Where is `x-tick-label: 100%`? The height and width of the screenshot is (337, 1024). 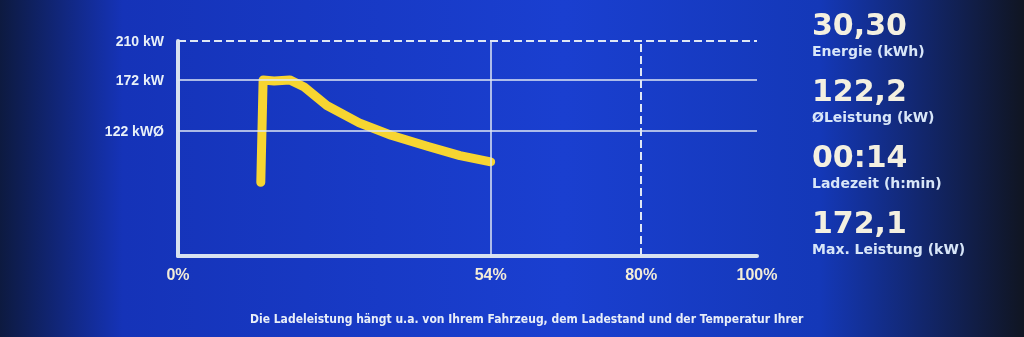
x-tick-label: 100% is located at coordinates (757, 274).